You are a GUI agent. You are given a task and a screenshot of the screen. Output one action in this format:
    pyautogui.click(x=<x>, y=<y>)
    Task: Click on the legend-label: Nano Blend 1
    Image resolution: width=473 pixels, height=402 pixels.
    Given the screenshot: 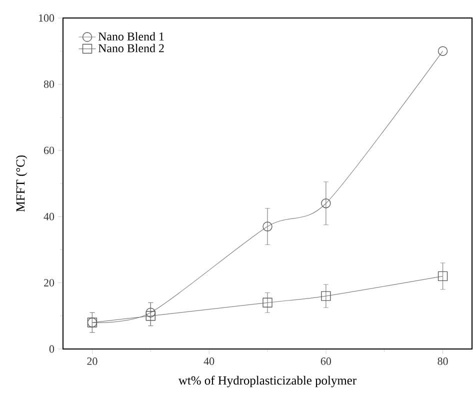 What is the action you would take?
    pyautogui.click(x=131, y=36)
    